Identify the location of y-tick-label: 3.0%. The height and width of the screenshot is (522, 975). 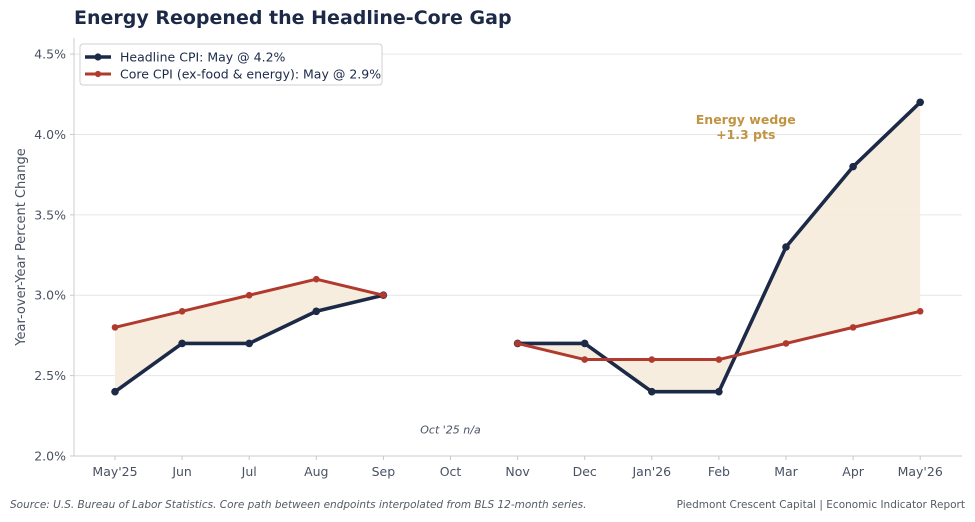
(50, 295).